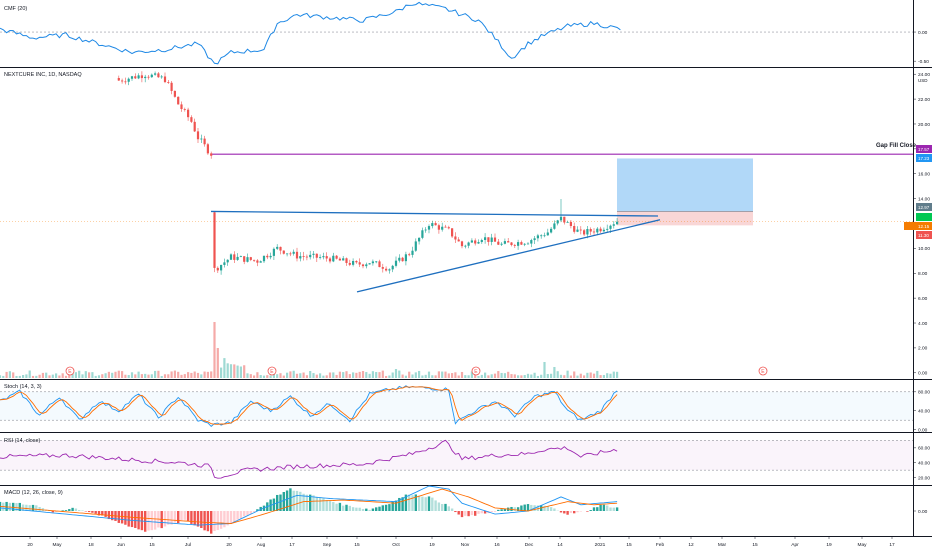  Describe the element at coordinates (924, 158) in the screenshot. I see `target-level-label: 17.23` at that location.